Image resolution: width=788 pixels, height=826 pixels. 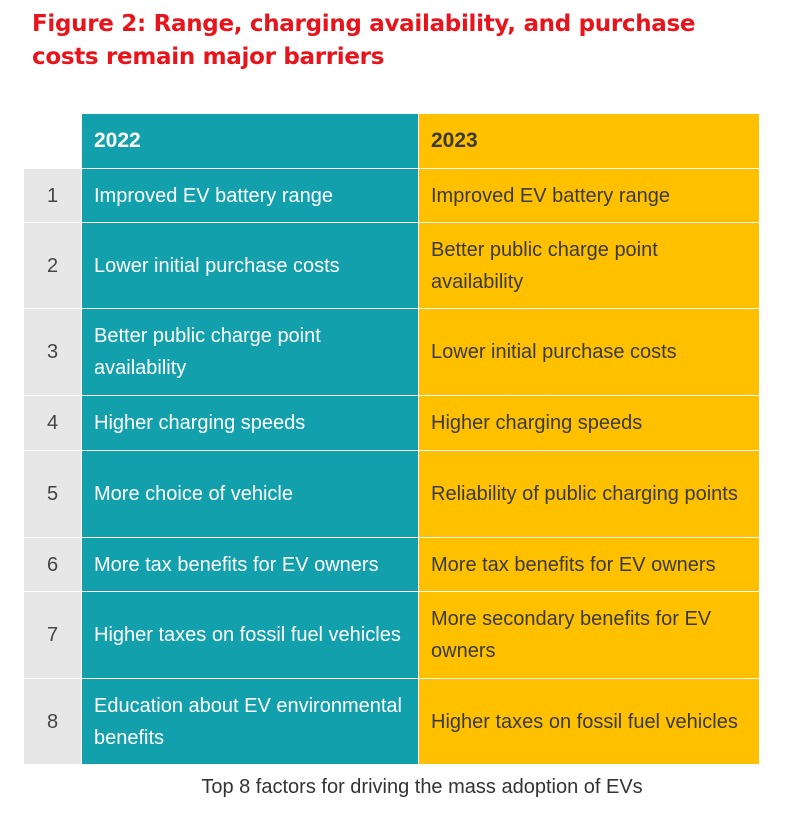 What do you see at coordinates (53, 423) in the screenshot?
I see `rank-cell: 4` at bounding box center [53, 423].